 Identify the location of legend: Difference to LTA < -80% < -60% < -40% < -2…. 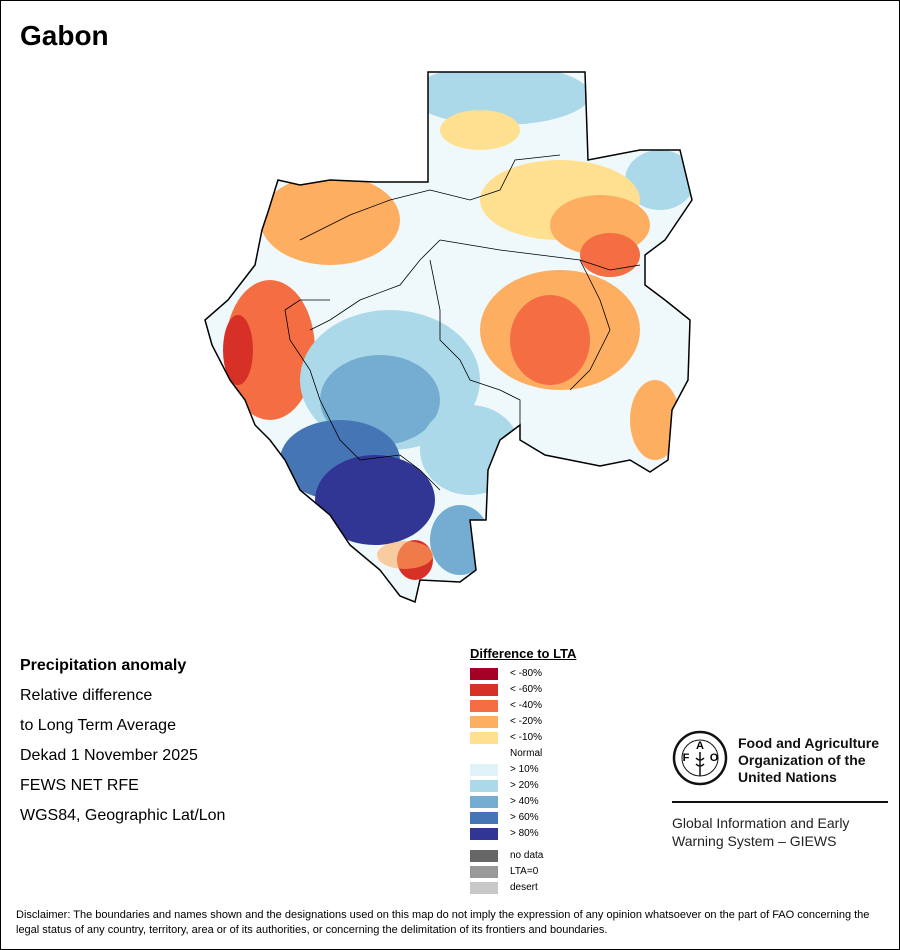
(523, 771).